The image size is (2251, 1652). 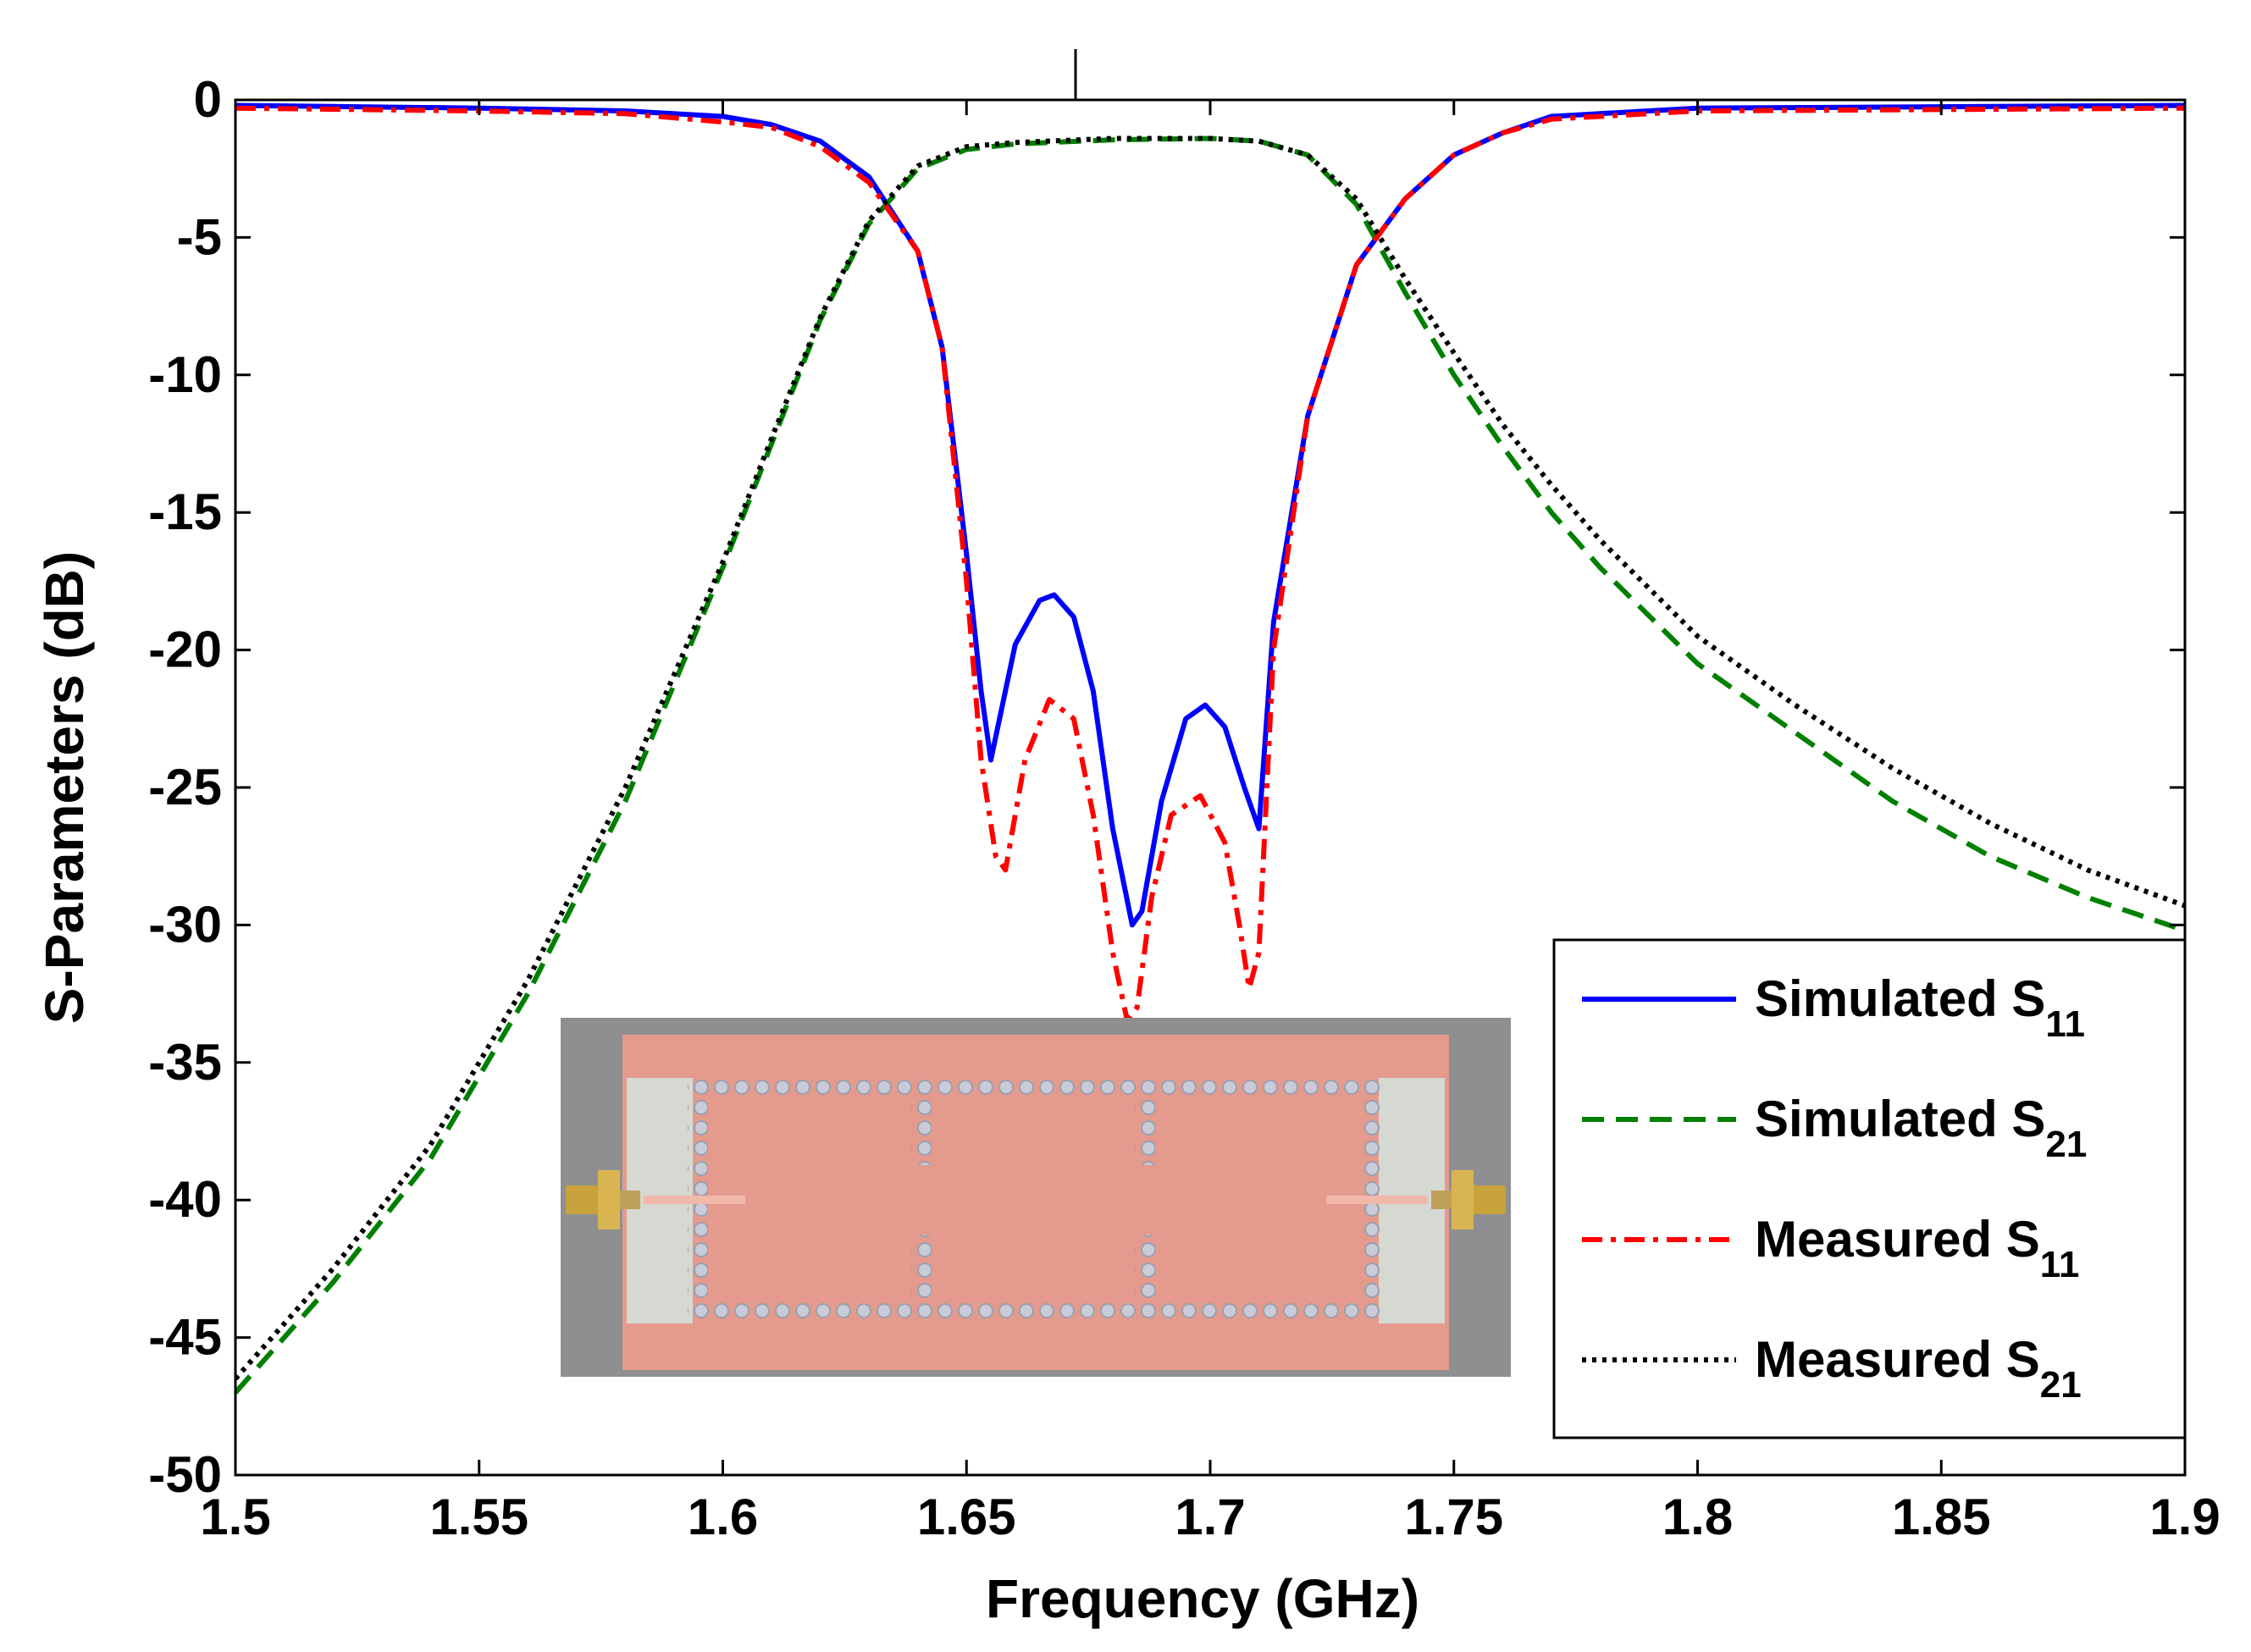 What do you see at coordinates (1697, 1517) in the screenshot?
I see `x-tick-label: 1.8` at bounding box center [1697, 1517].